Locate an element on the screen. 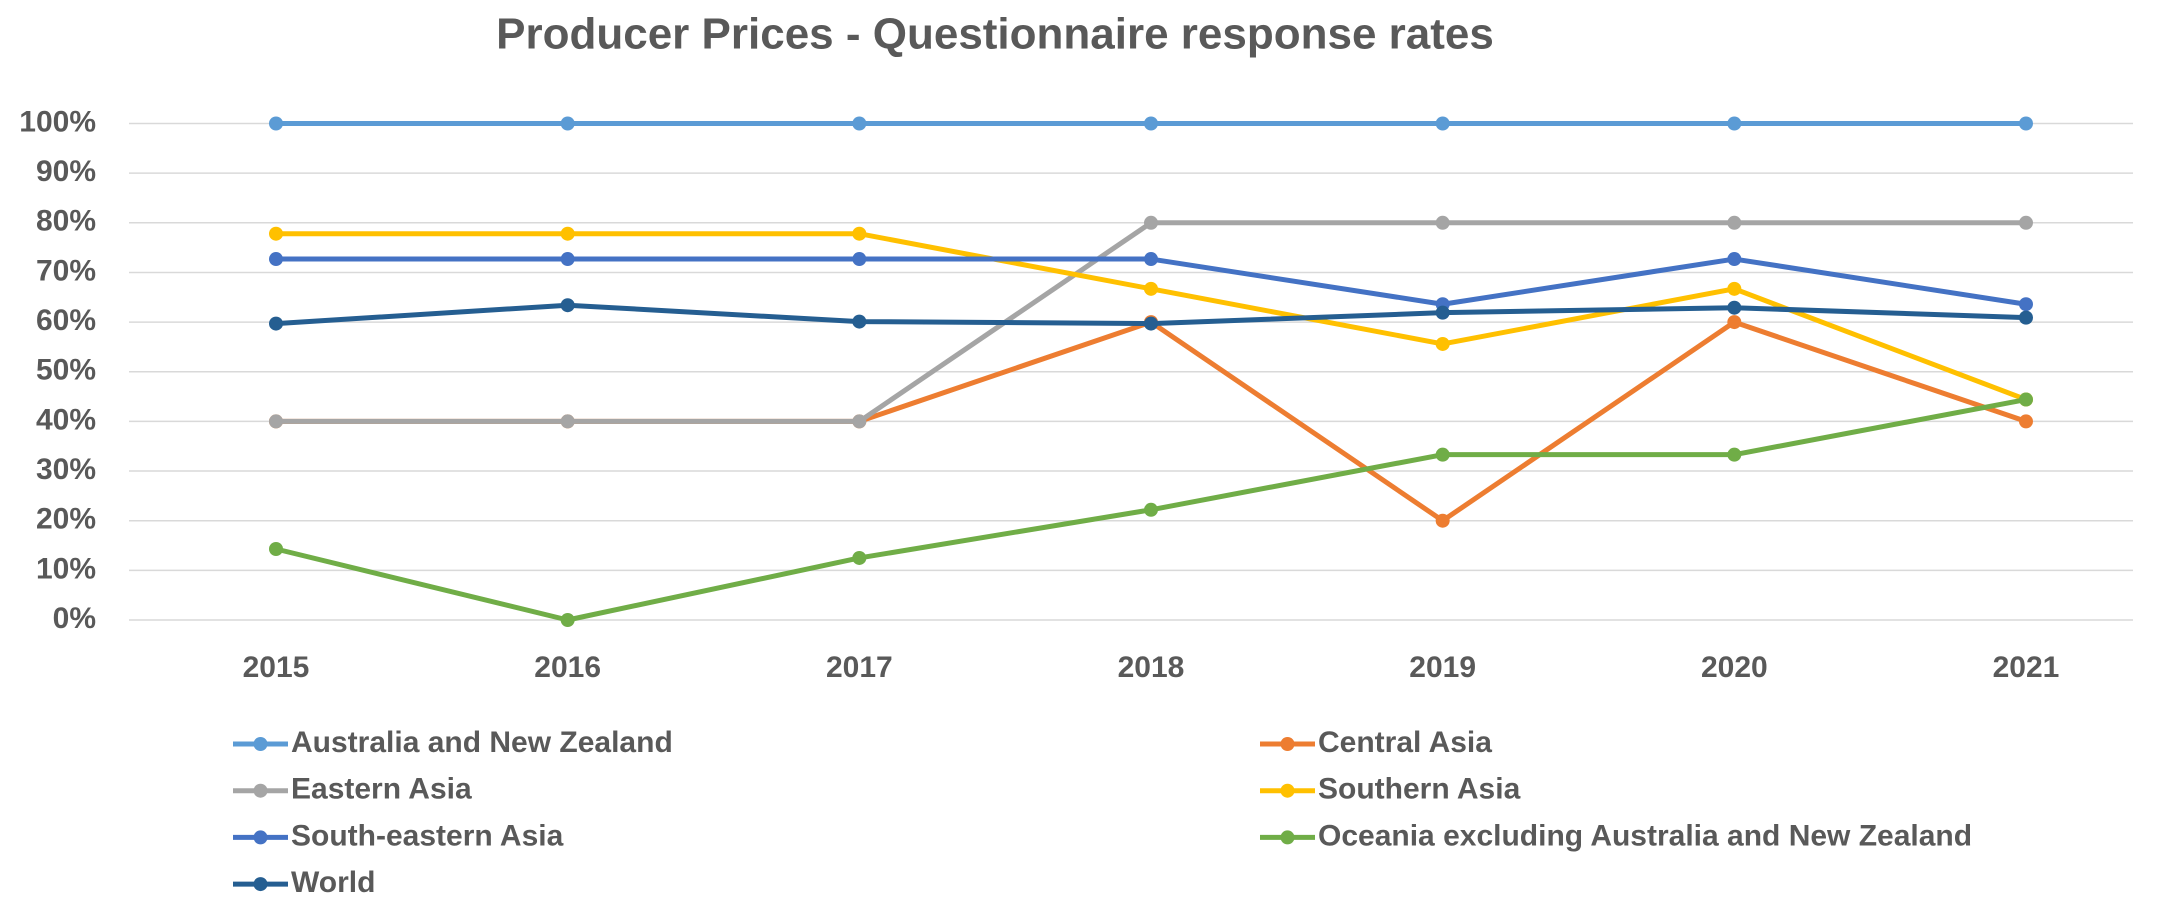 The height and width of the screenshot is (907, 2176). y-tick-label: 20% is located at coordinates (66, 519).